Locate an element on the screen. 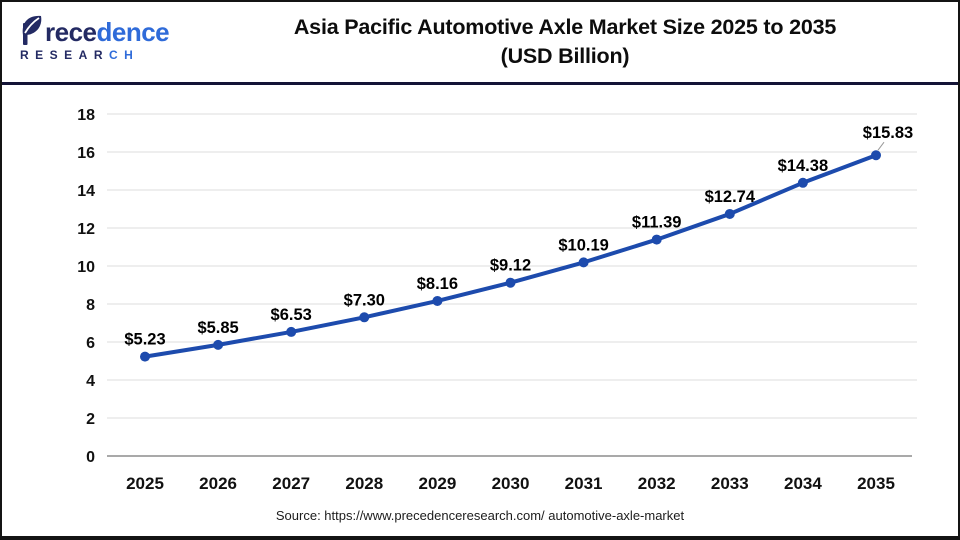  y-tick-label: 2 is located at coordinates (90, 419).